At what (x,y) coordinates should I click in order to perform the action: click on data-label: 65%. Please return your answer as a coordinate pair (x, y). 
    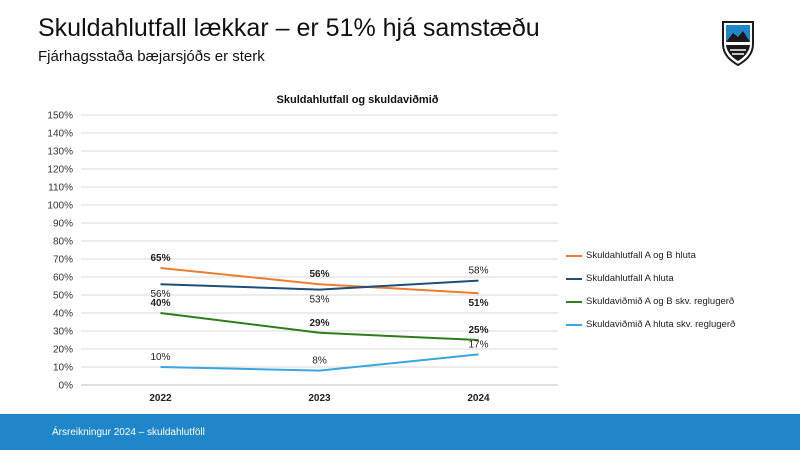
    Looking at the image, I should click on (160, 258).